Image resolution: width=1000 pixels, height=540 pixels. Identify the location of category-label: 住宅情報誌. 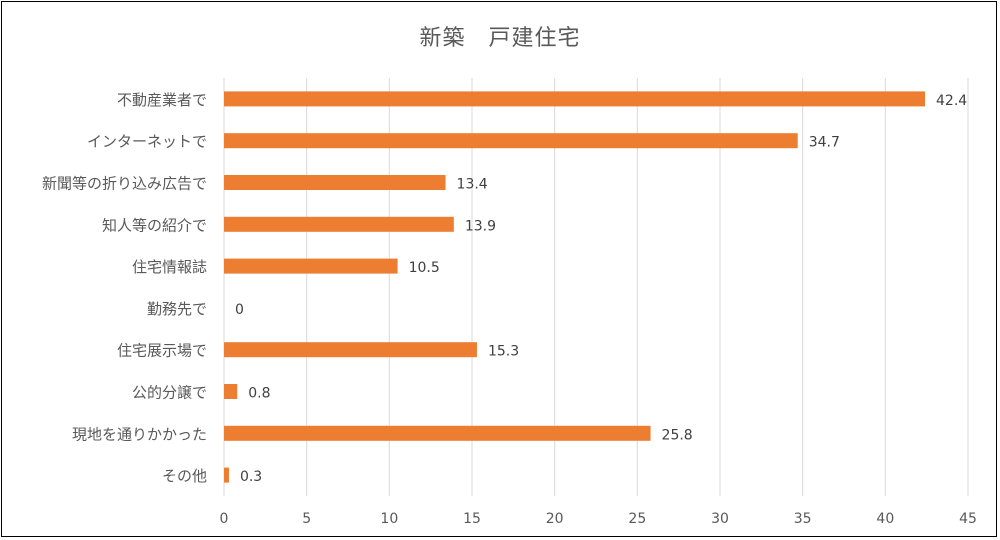
(169, 267).